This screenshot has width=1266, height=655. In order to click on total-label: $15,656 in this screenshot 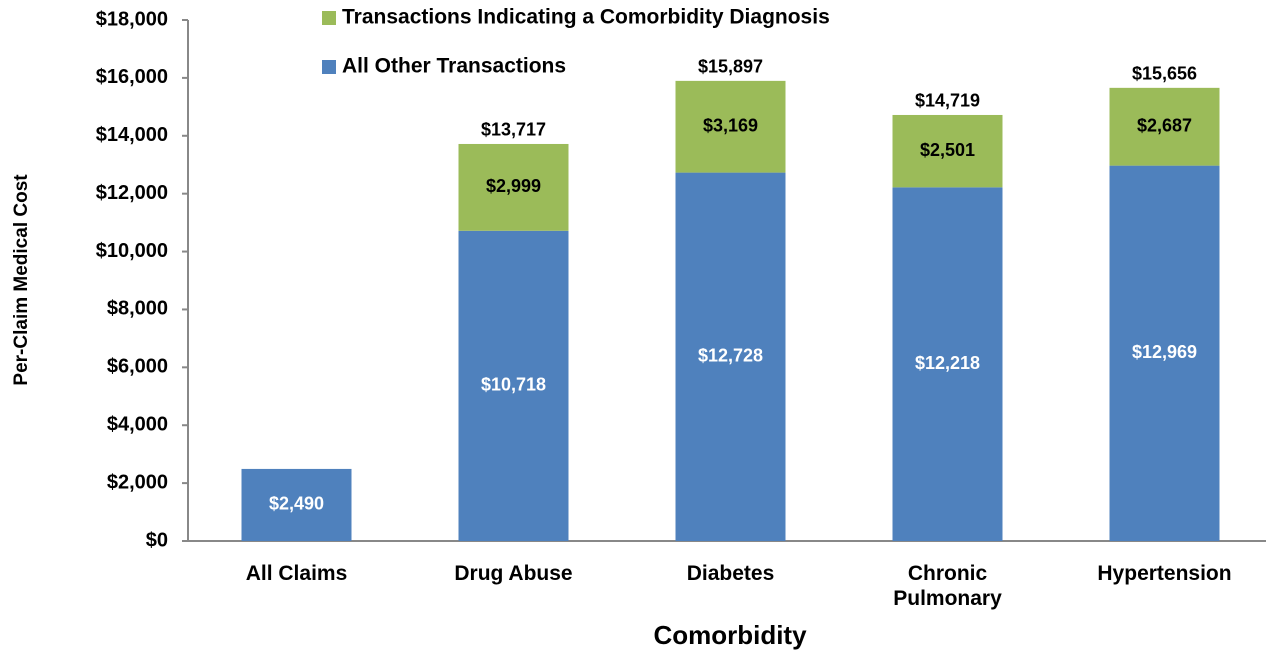, I will do `click(1164, 74)`.